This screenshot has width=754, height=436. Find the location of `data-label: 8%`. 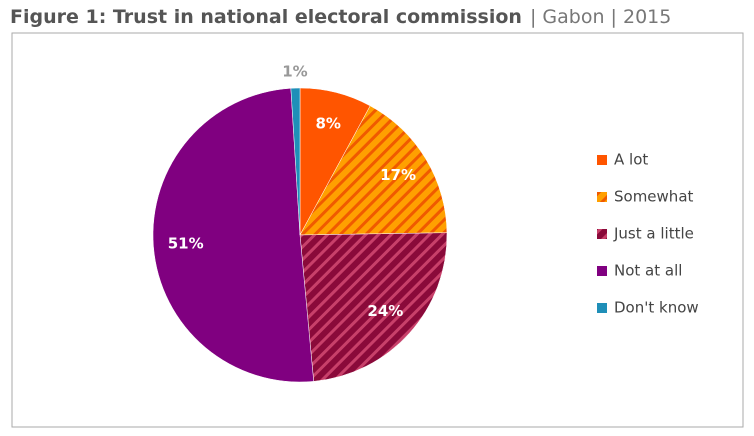

data-label: 8% is located at coordinates (328, 123).